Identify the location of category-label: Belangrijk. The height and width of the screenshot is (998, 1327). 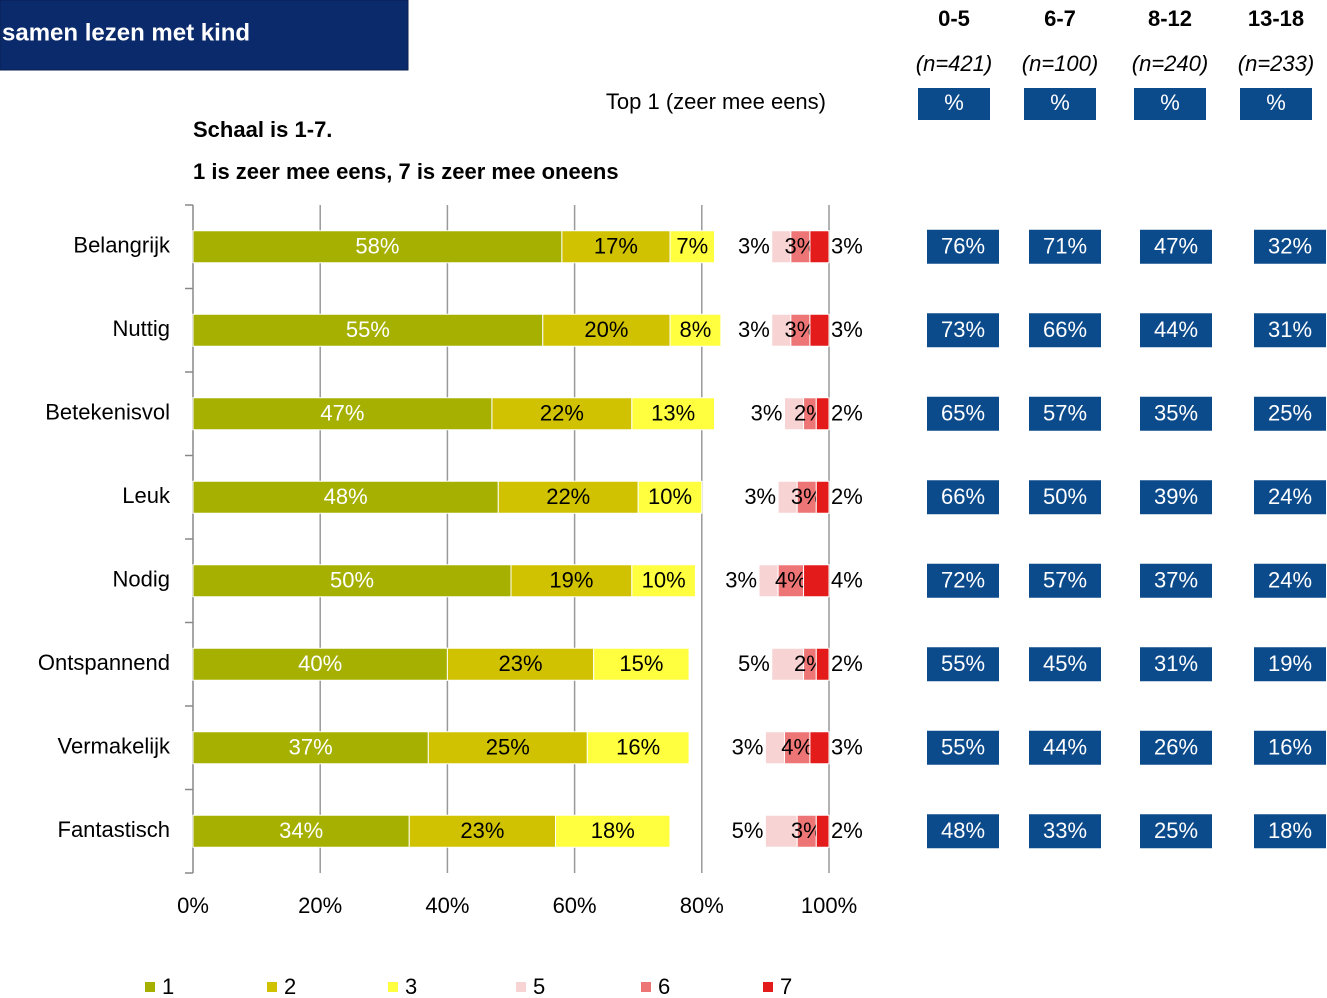
(122, 245).